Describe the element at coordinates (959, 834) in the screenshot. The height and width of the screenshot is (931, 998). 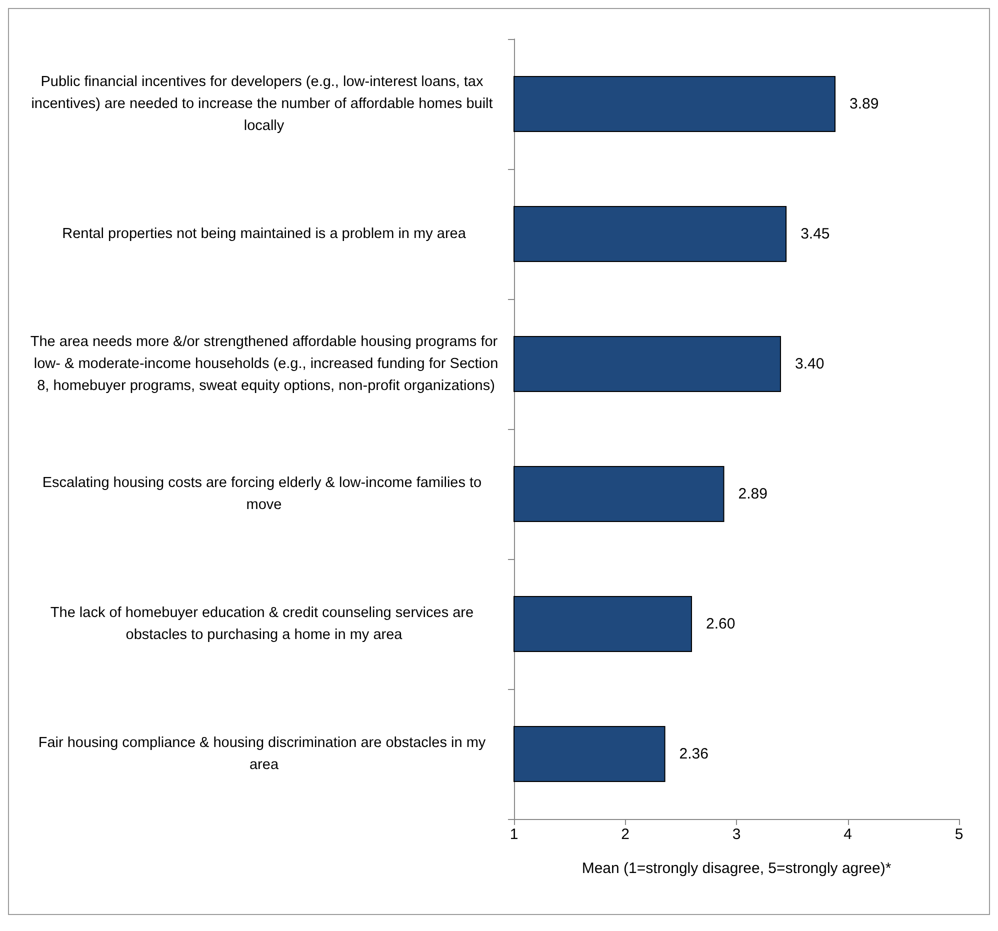
I see `x-tick-label: 5` at that location.